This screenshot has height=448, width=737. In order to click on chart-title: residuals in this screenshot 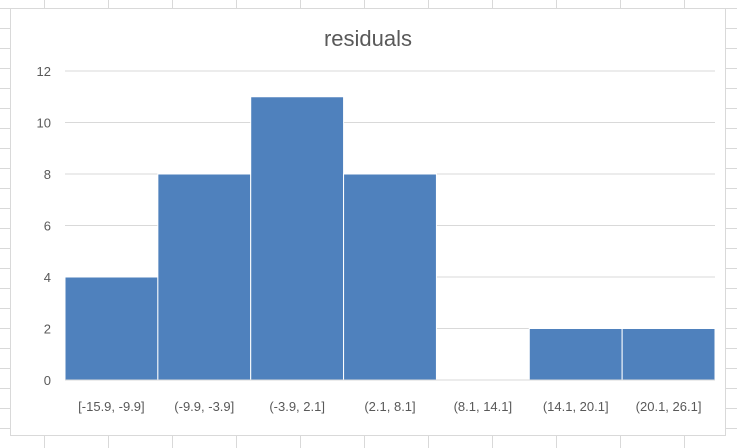, I will do `click(368, 38)`.